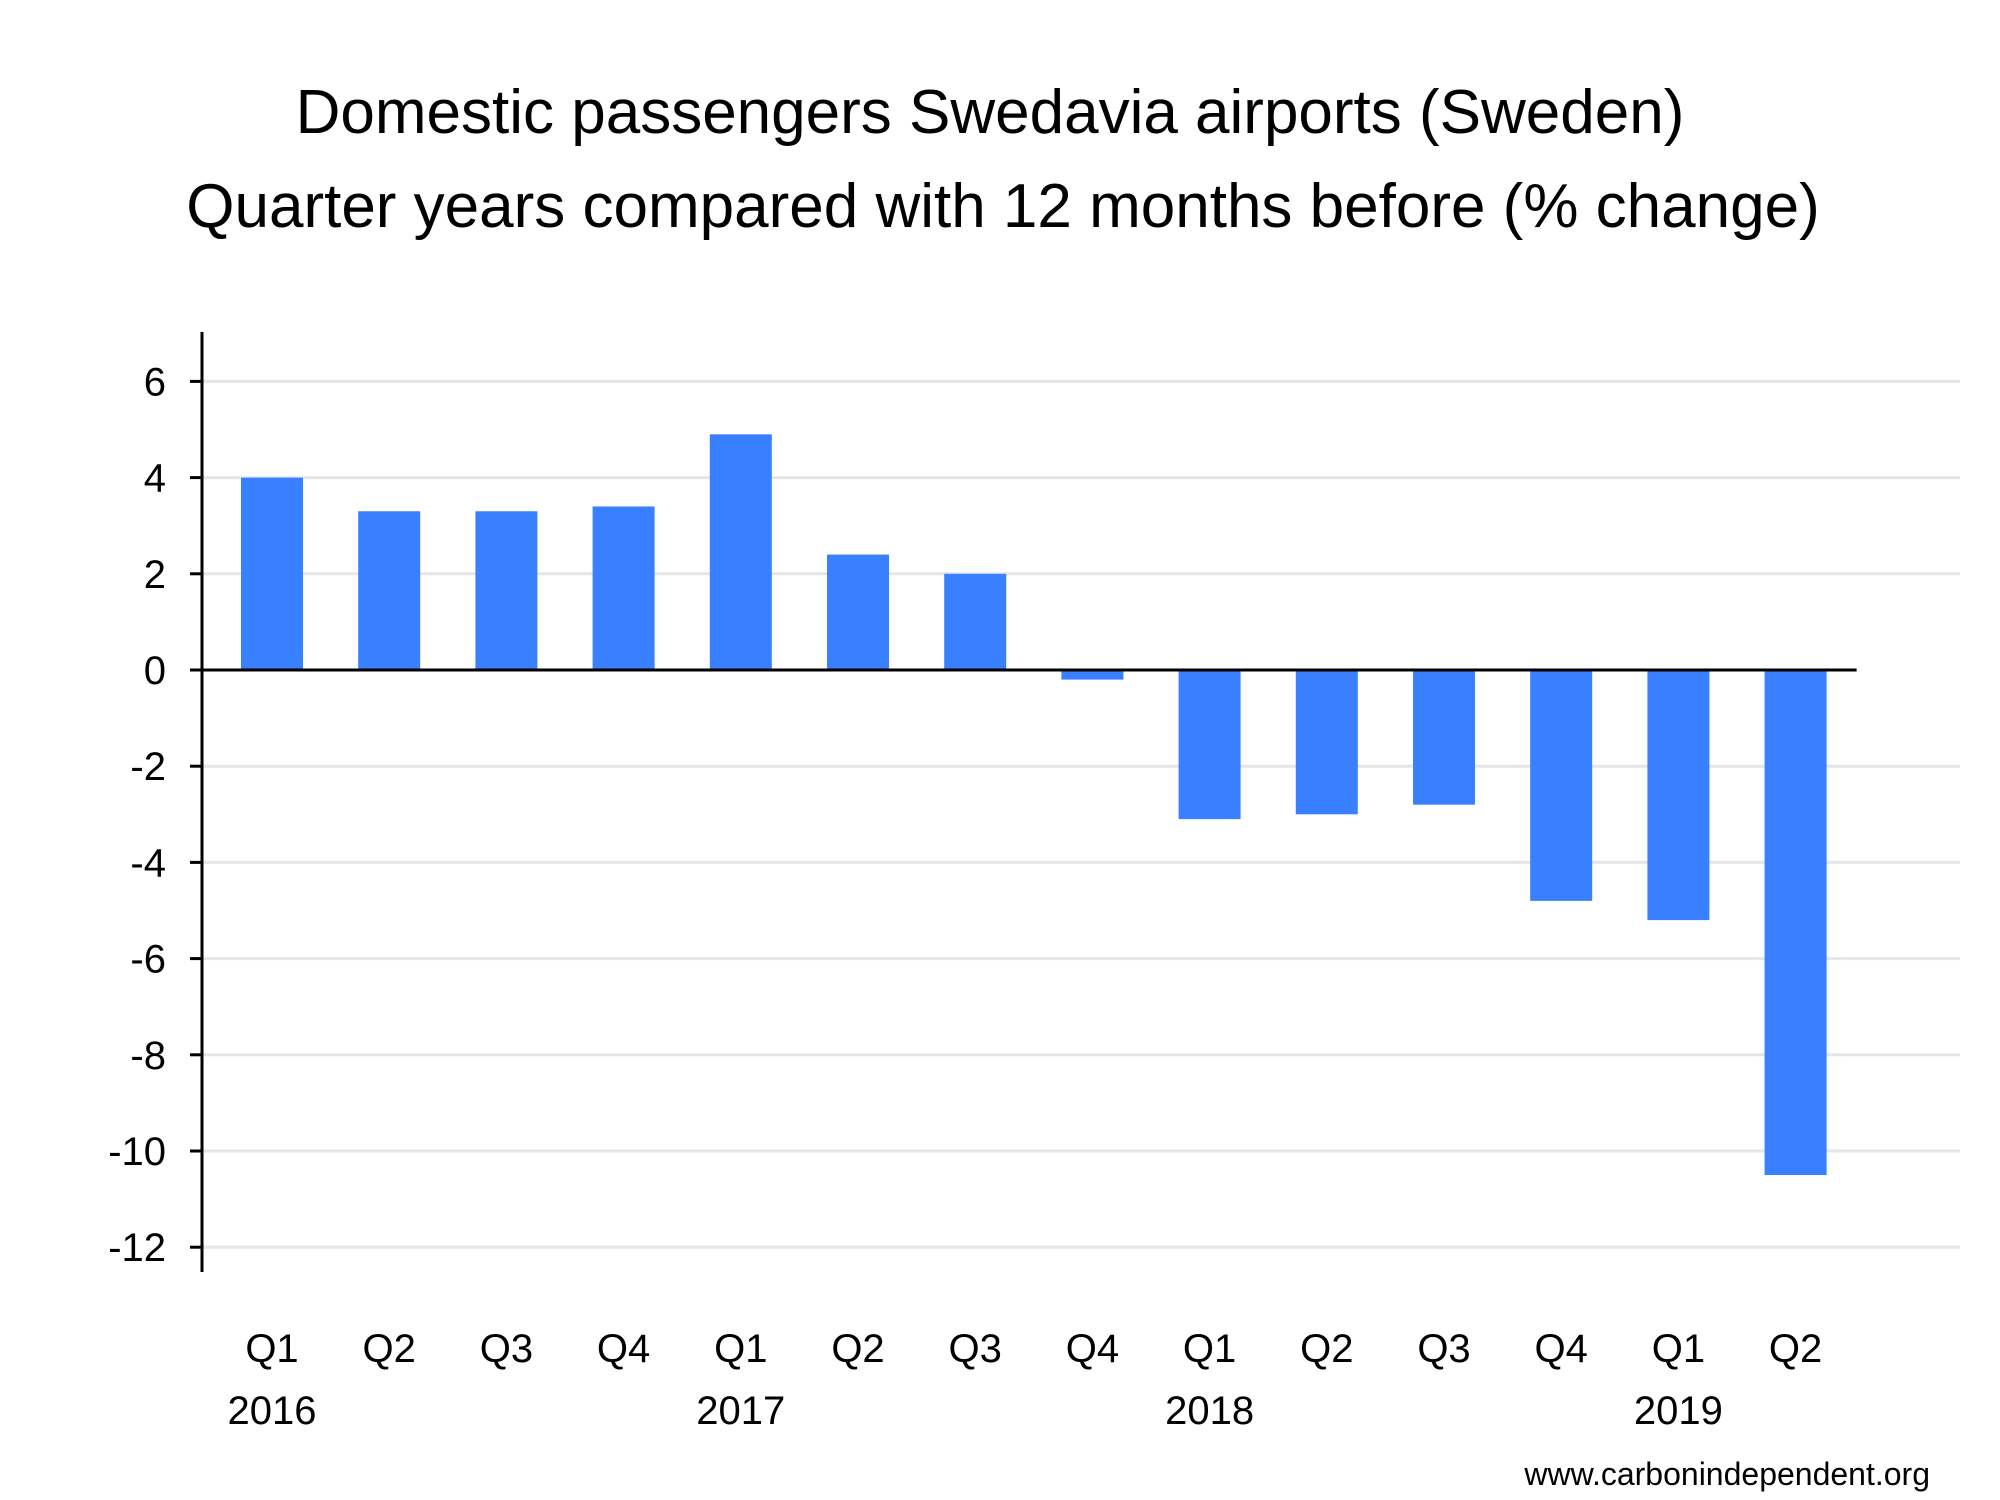 The width and height of the screenshot is (2000, 1500). I want to click on y-tick-label: -2, so click(148, 767).